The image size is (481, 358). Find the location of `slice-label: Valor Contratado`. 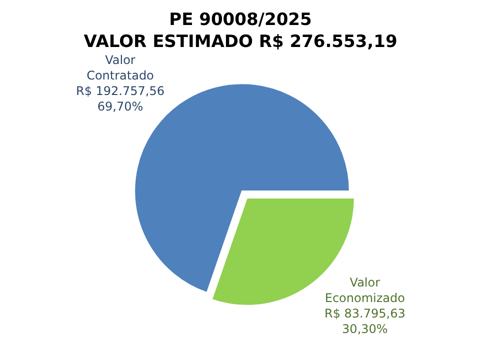

slice-label: Valor Contratado is located at coordinates (120, 67).